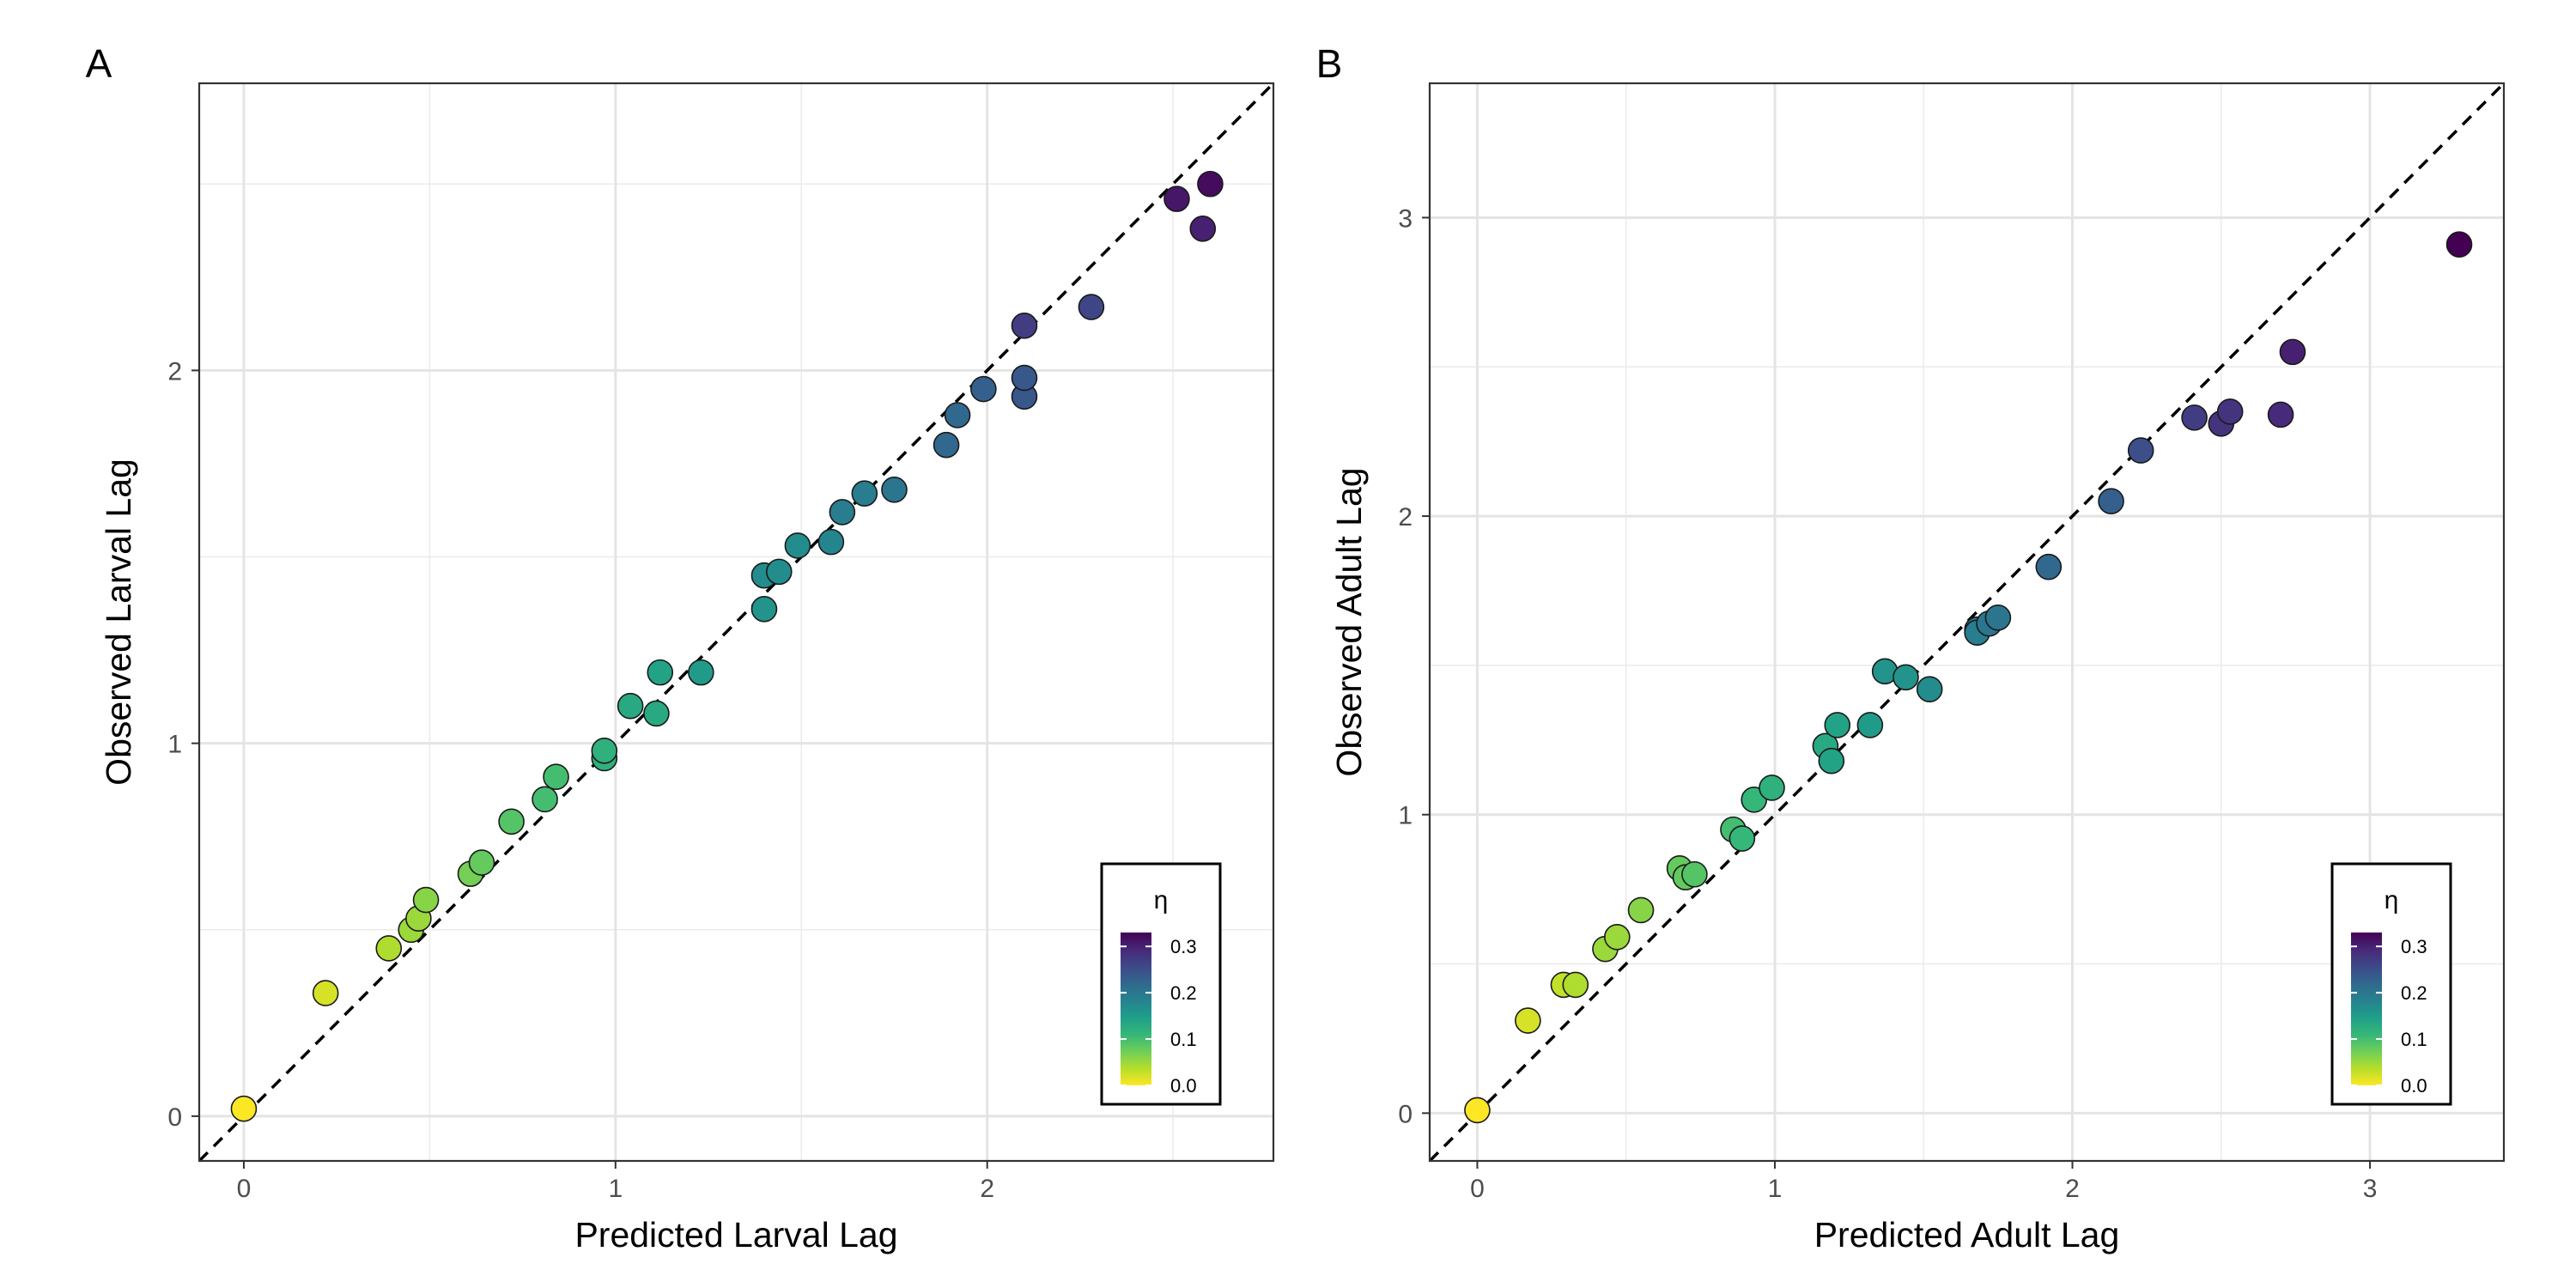 This screenshot has width=2576, height=1288. Describe the element at coordinates (118, 622) in the screenshot. I see `y-axis-title: Observed Larval Lag` at that location.